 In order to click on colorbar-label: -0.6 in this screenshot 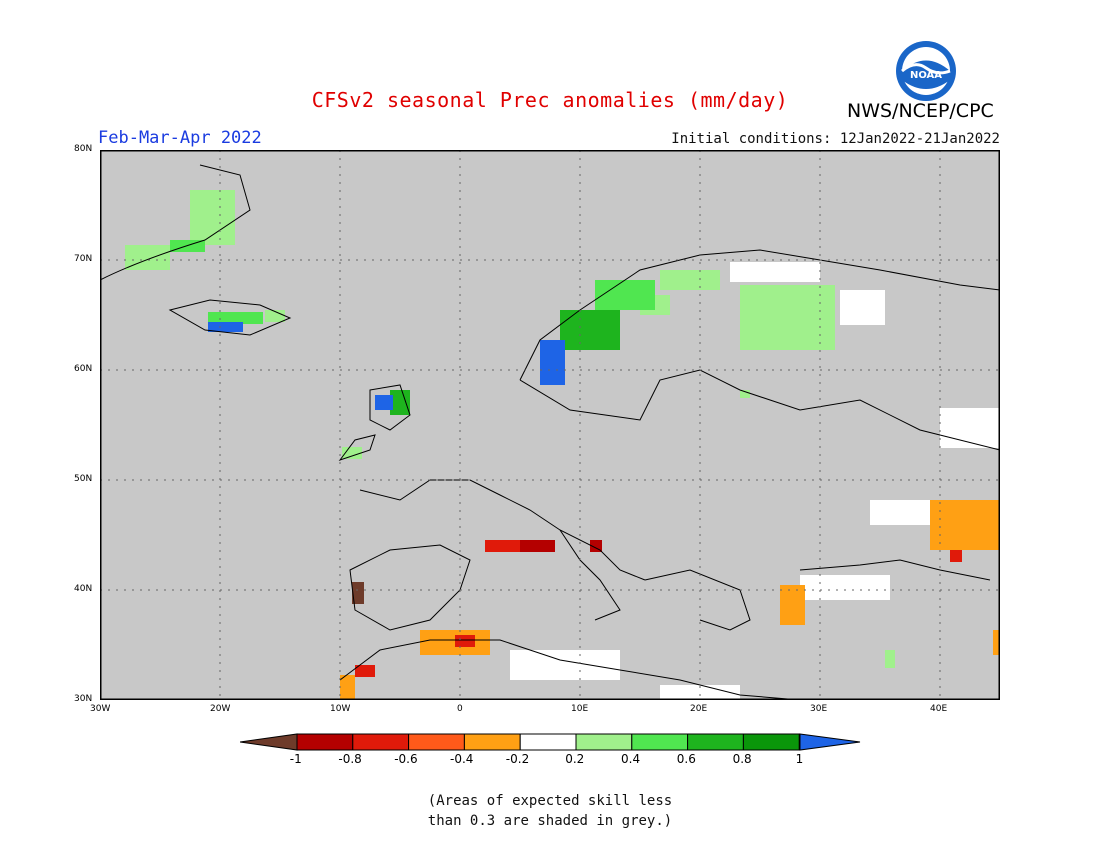, I will do `click(406, 759)`.